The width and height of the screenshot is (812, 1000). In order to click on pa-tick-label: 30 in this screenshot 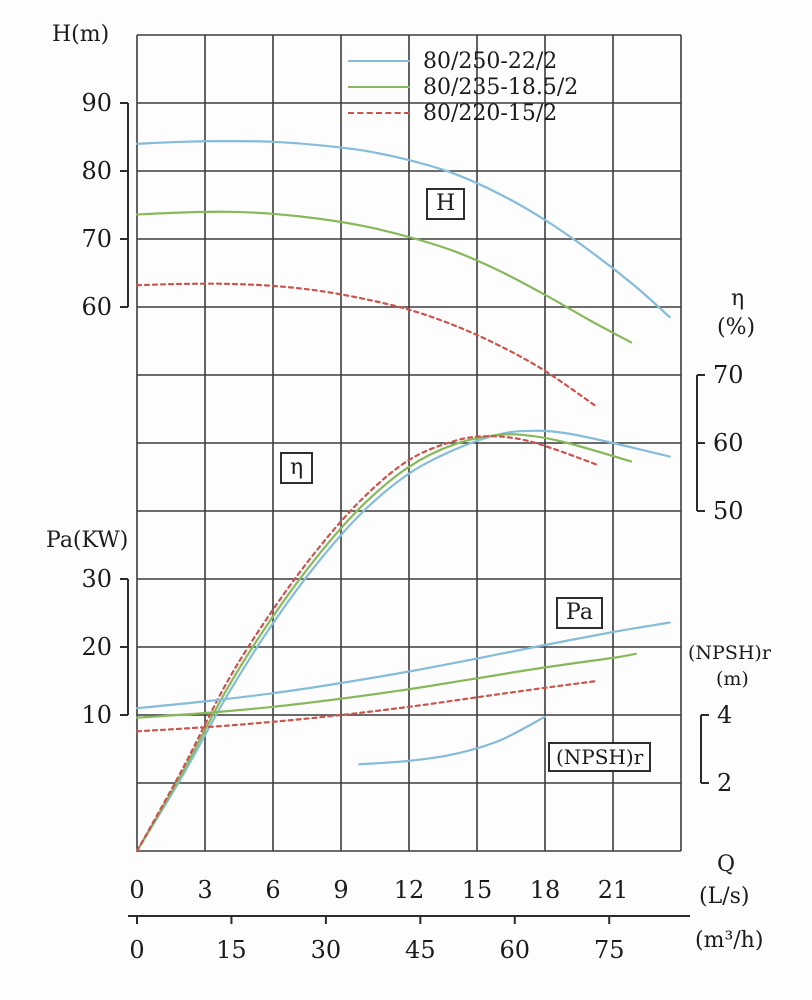, I will do `click(96, 579)`.